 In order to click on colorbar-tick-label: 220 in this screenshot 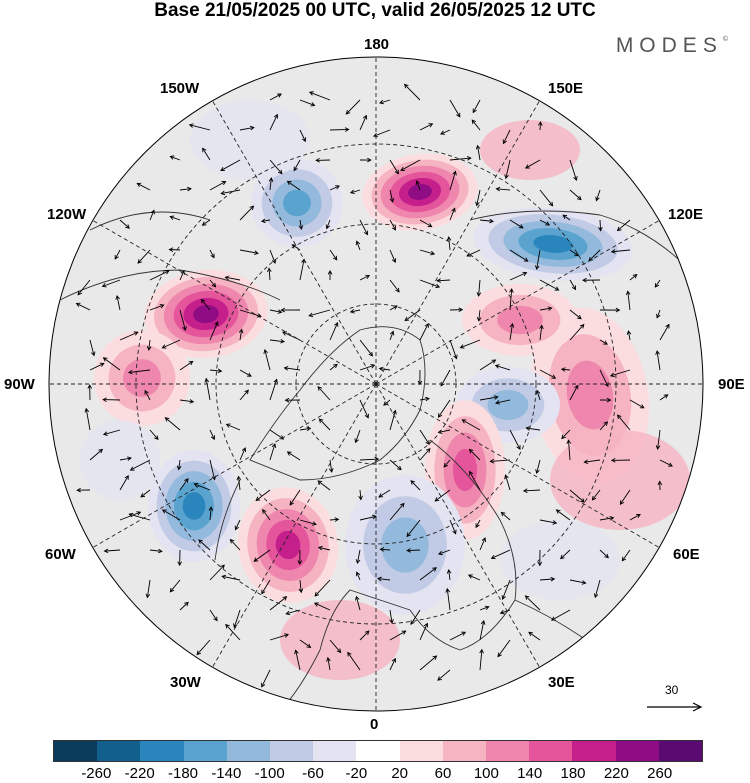, I will do `click(616, 773)`.